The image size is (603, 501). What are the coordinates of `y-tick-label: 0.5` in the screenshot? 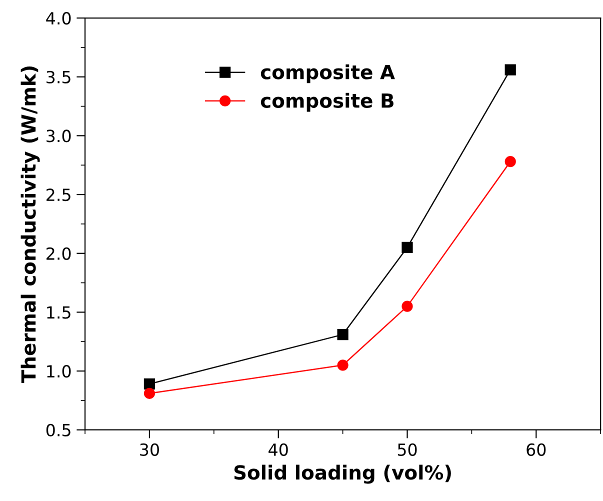 It's located at (58, 430).